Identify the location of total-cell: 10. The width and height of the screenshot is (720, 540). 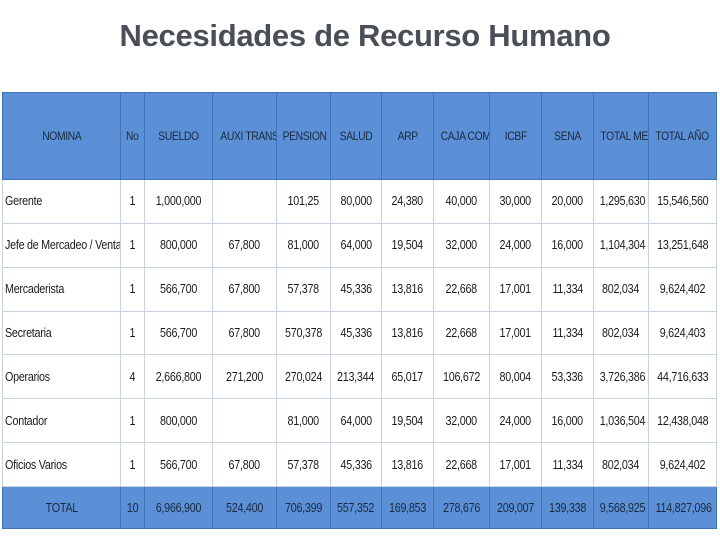
(132, 507).